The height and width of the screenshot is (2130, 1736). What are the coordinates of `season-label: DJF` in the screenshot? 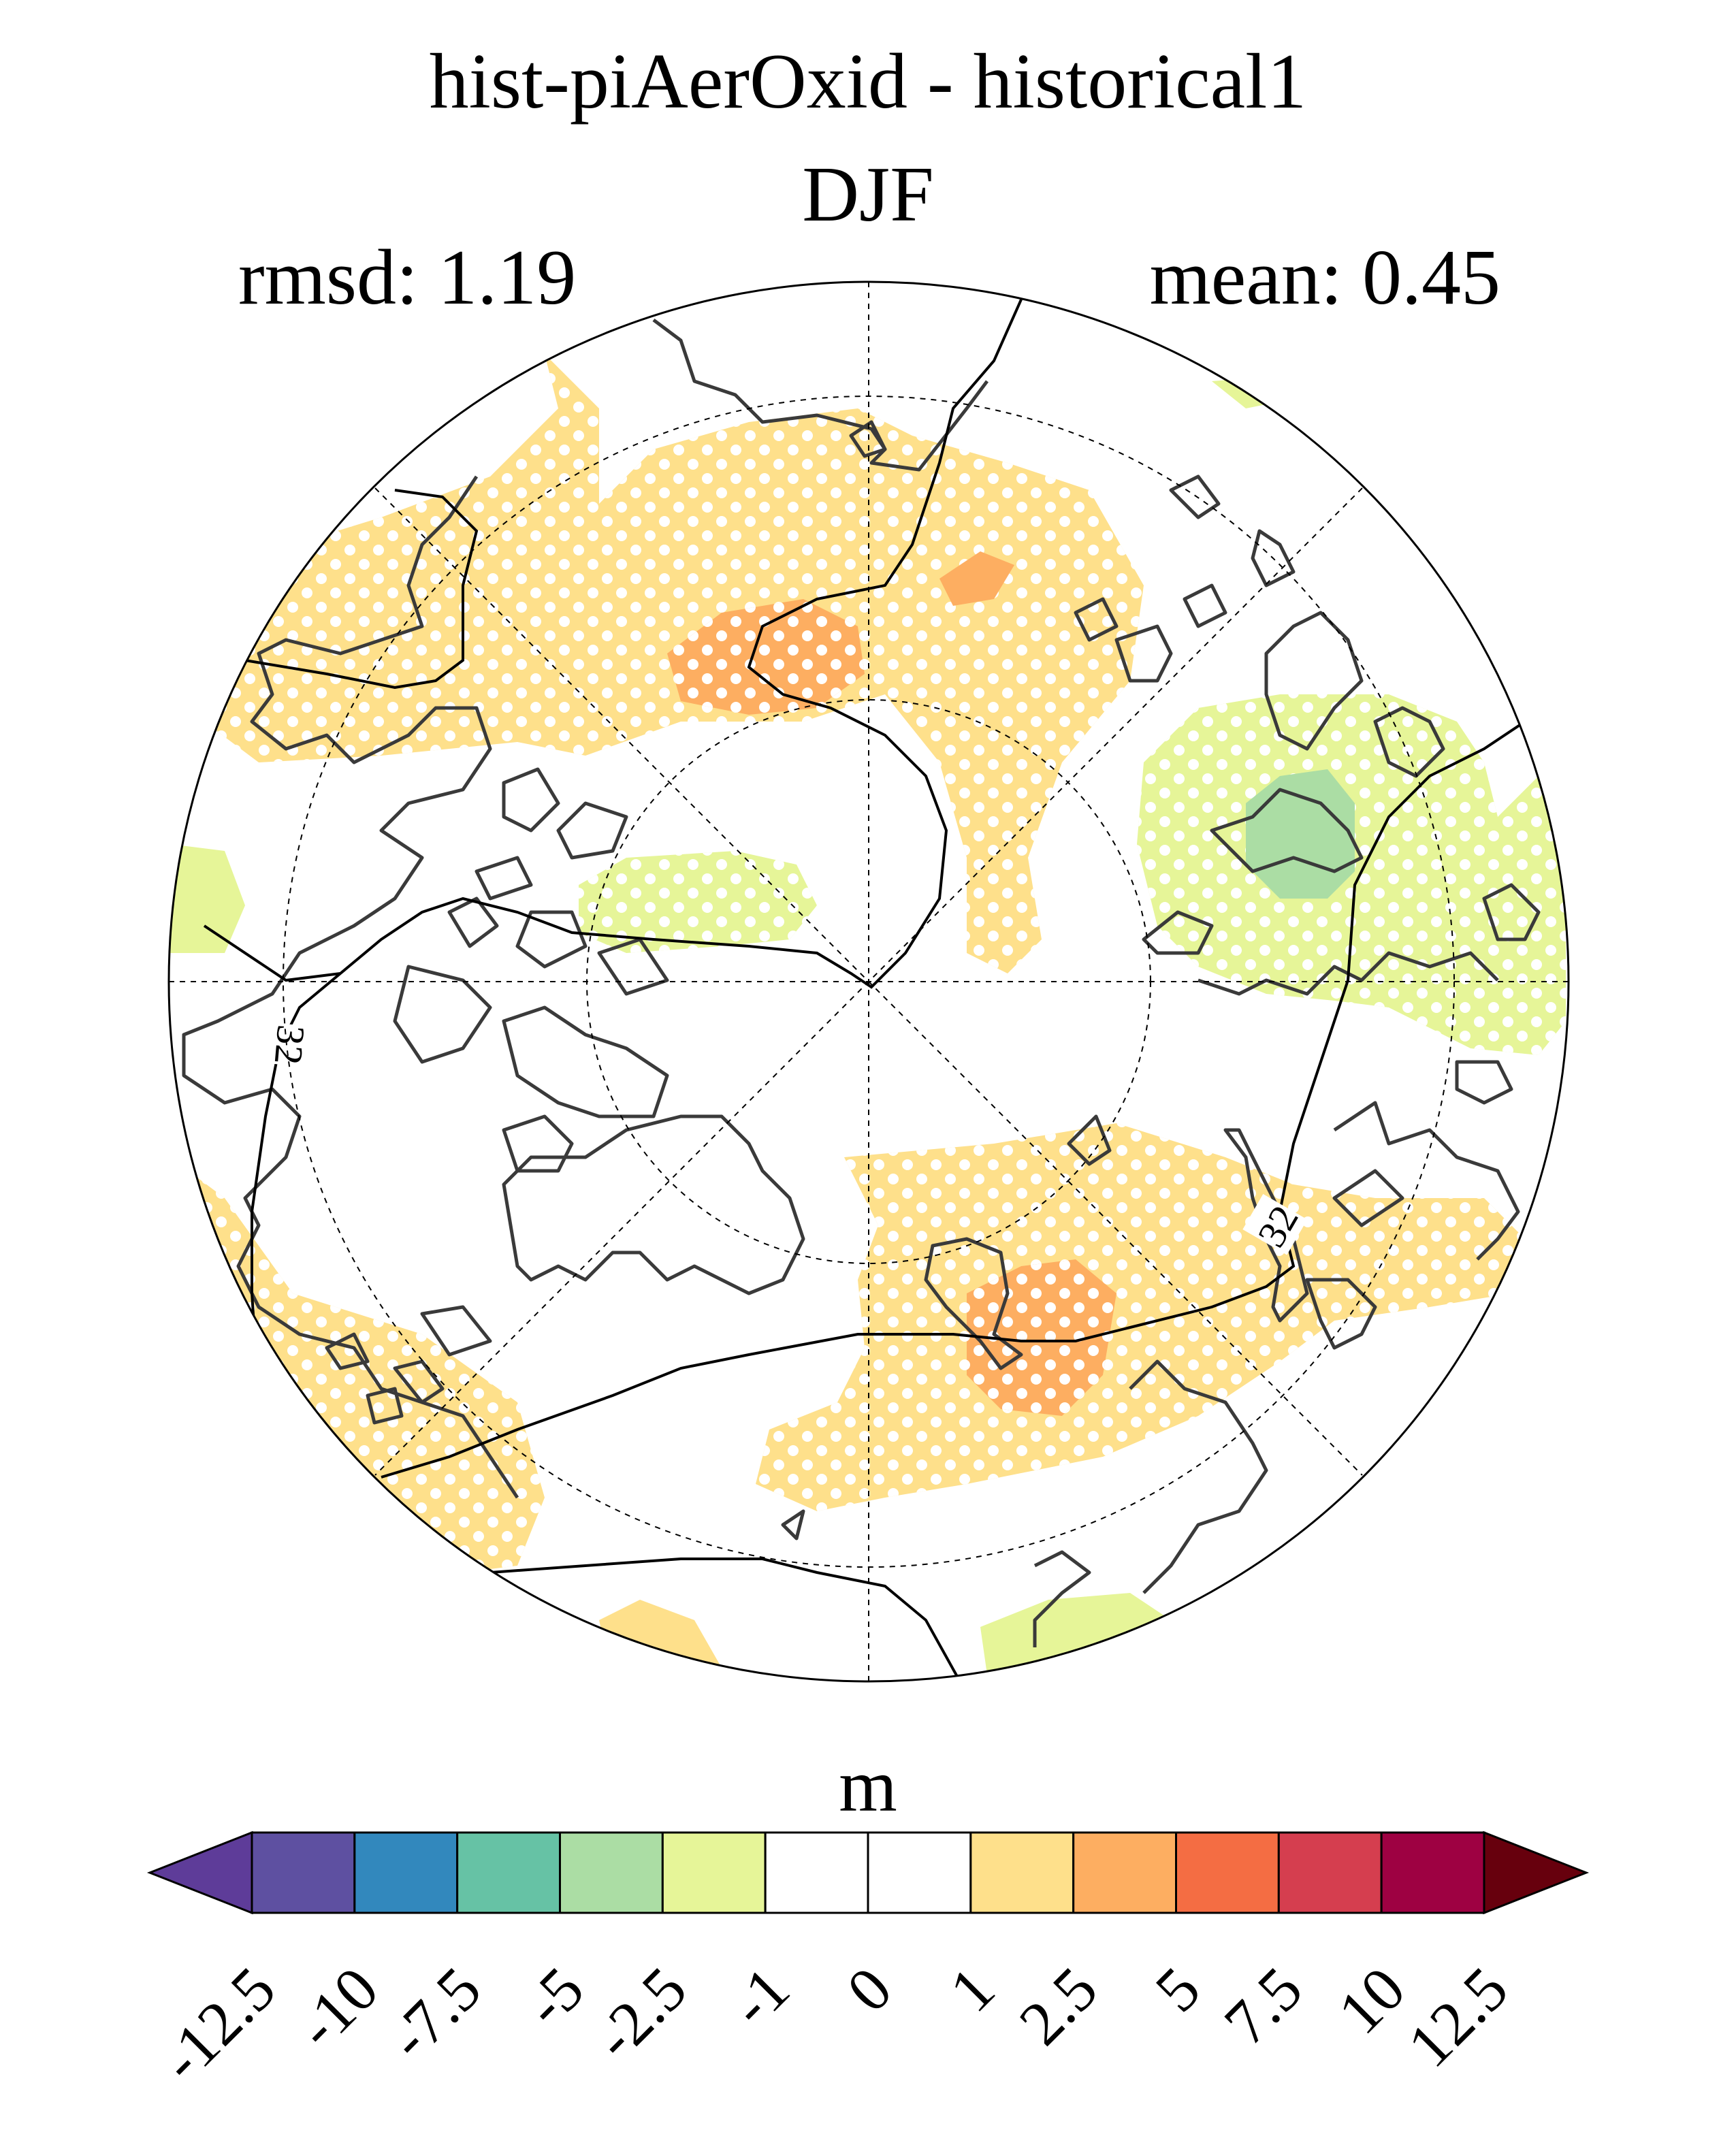 It's located at (868, 194).